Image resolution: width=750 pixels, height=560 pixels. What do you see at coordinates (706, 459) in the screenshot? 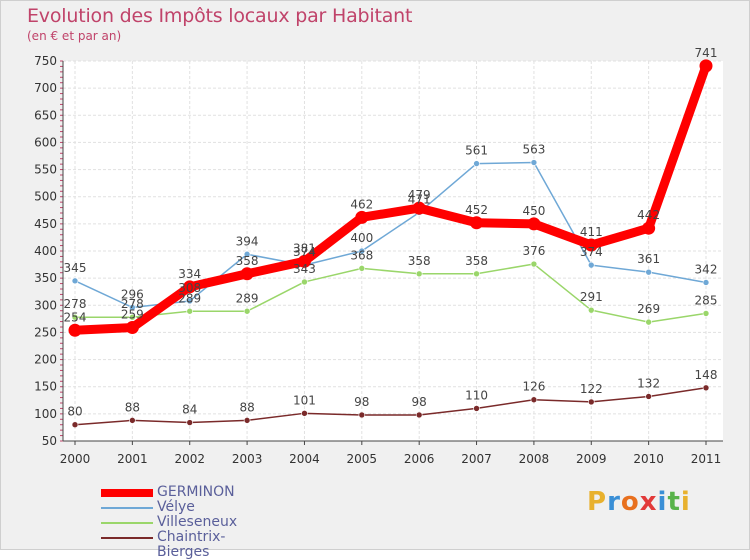
I see `x-tick-label: 2011` at bounding box center [706, 459].